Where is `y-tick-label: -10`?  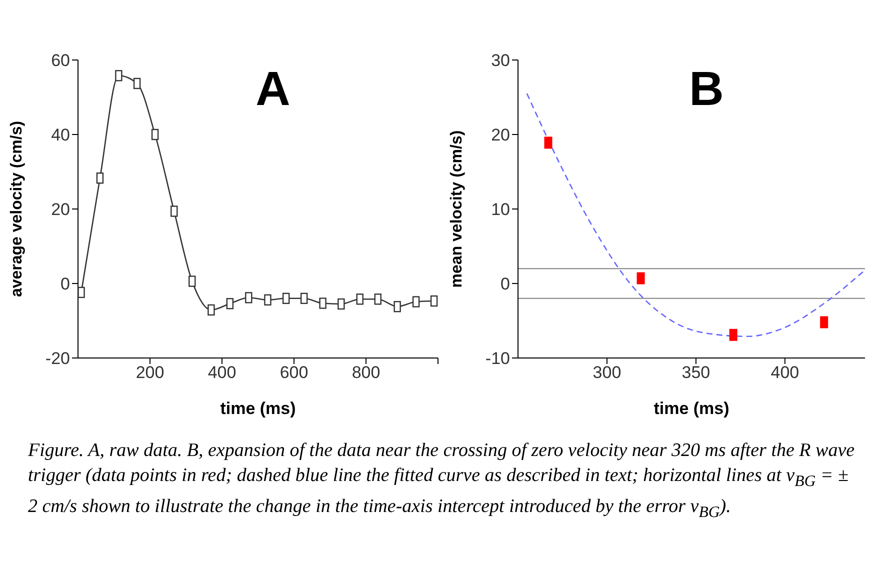 y-tick-label: -10 is located at coordinates (497, 358).